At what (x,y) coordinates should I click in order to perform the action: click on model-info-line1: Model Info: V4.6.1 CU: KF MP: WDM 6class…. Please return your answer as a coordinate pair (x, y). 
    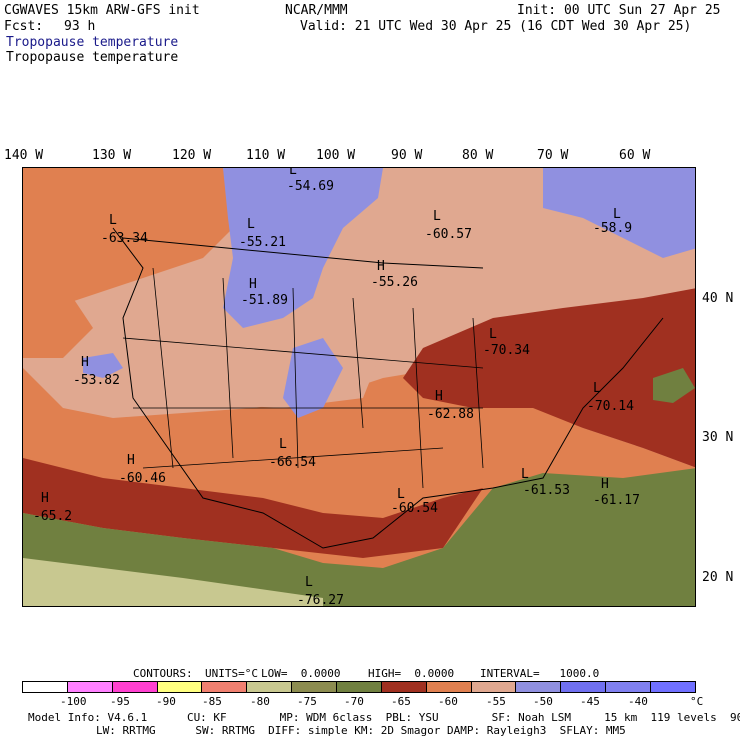
    Looking at the image, I should click on (384, 717).